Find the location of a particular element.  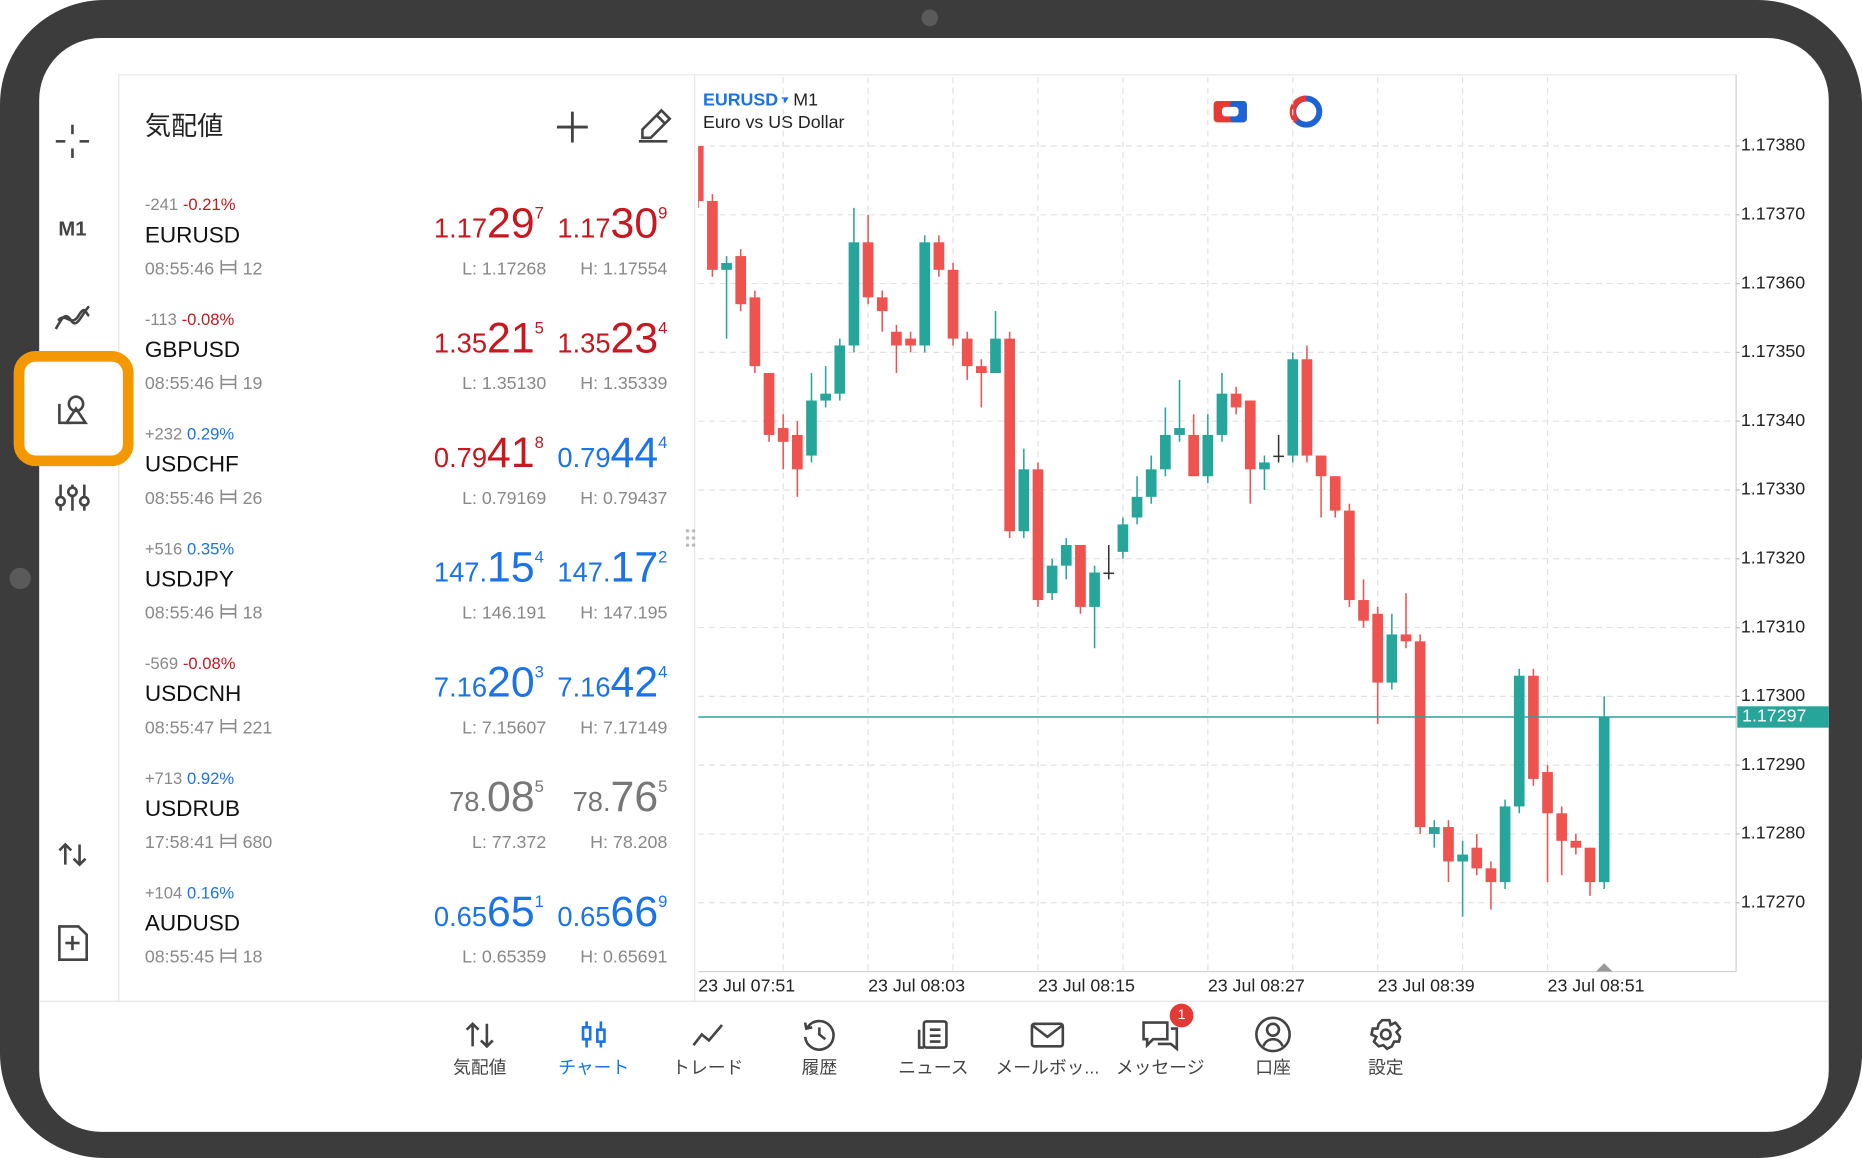

y-tick-label: 1.17320 is located at coordinates (1773, 557).